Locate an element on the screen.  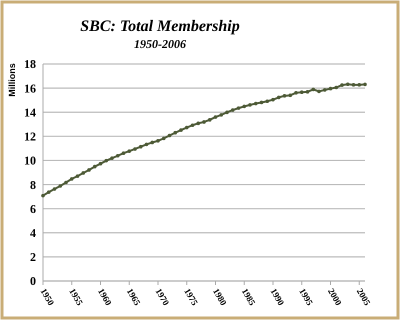
y-tick-label: 14 is located at coordinates (30, 112).